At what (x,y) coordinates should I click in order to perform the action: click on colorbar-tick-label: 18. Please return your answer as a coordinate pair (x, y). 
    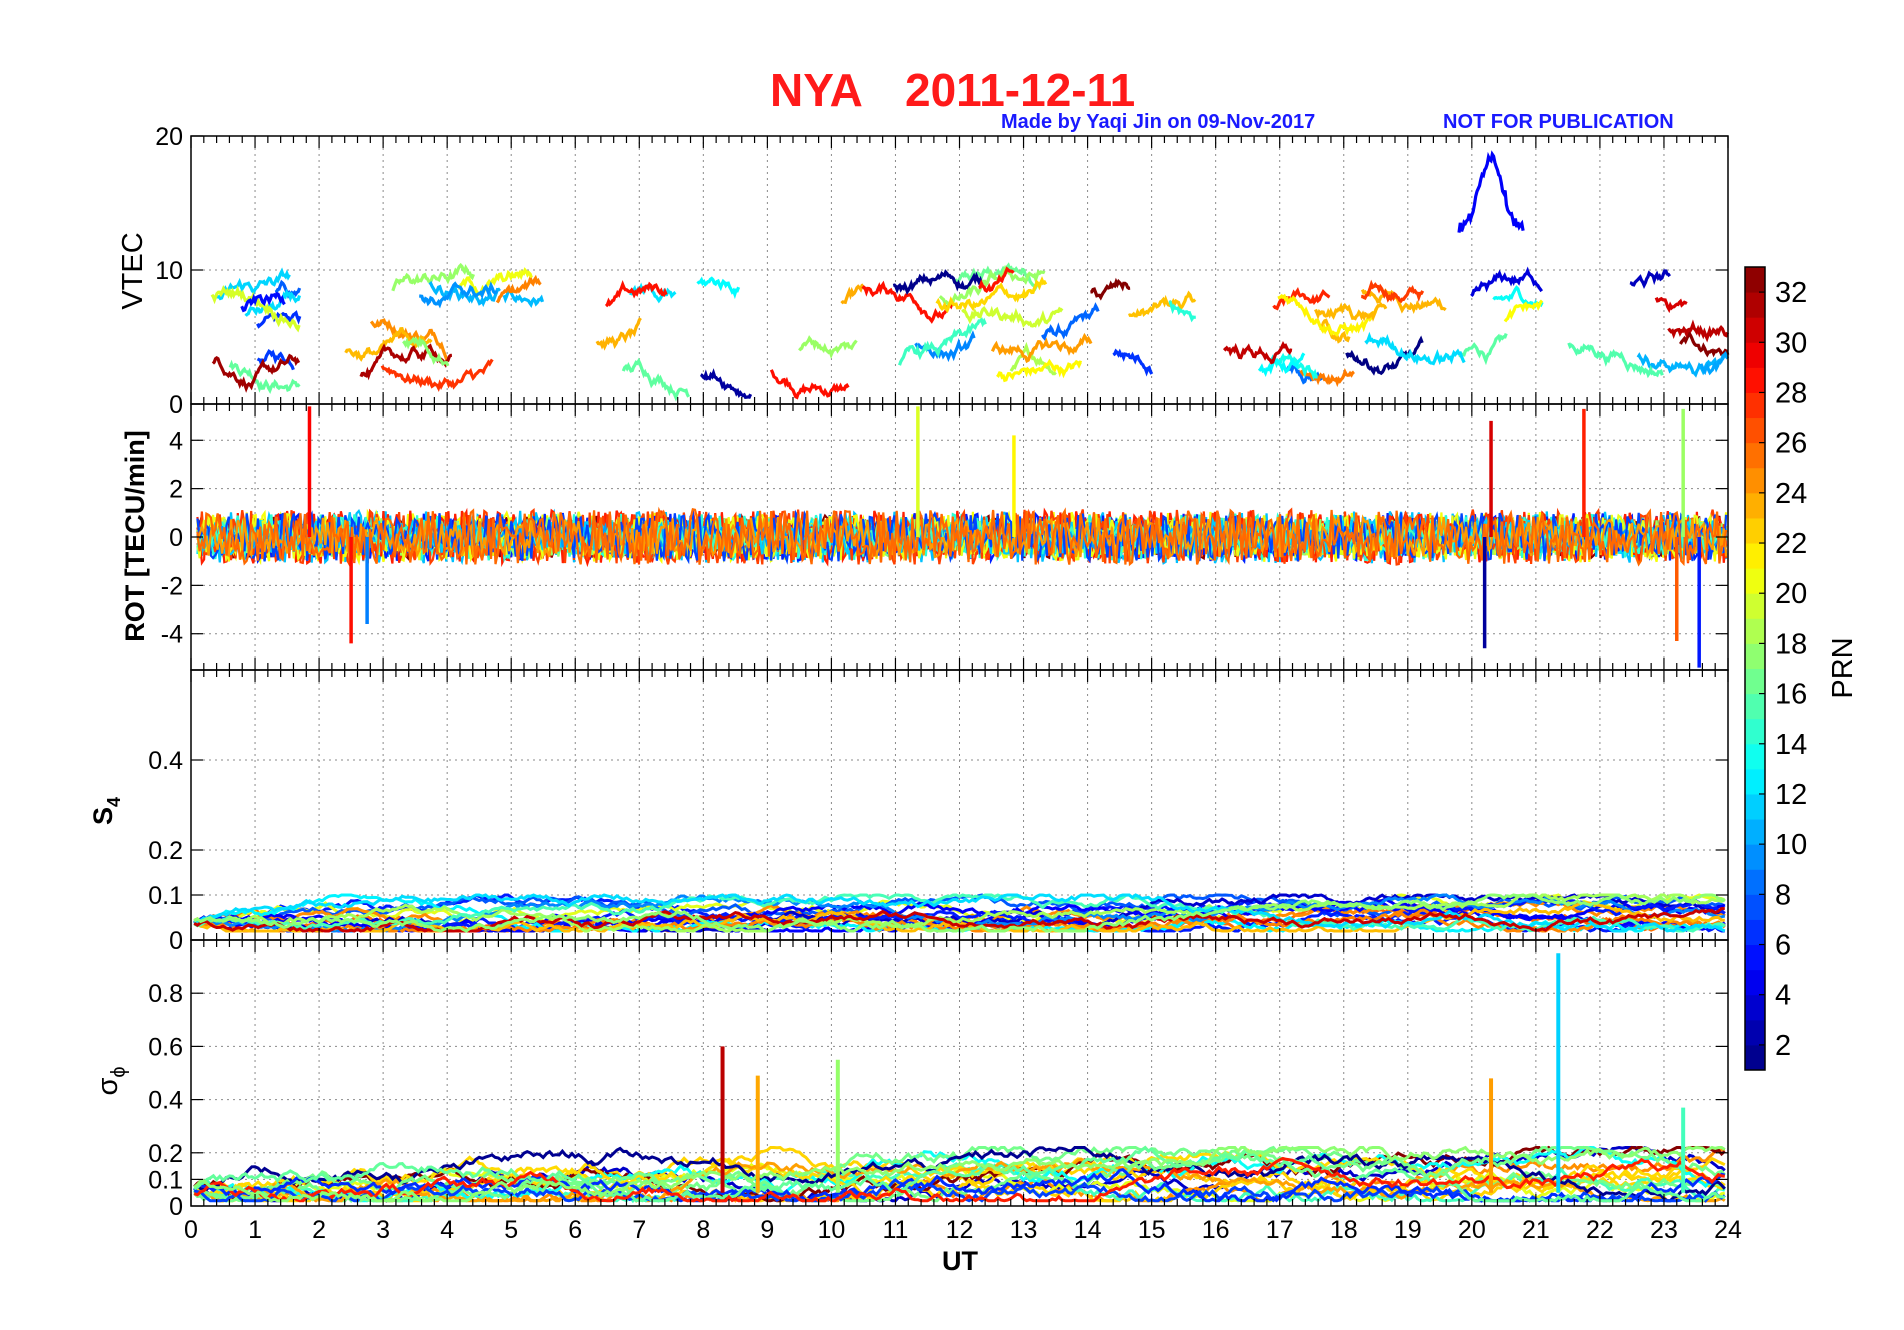
    Looking at the image, I should click on (1791, 644).